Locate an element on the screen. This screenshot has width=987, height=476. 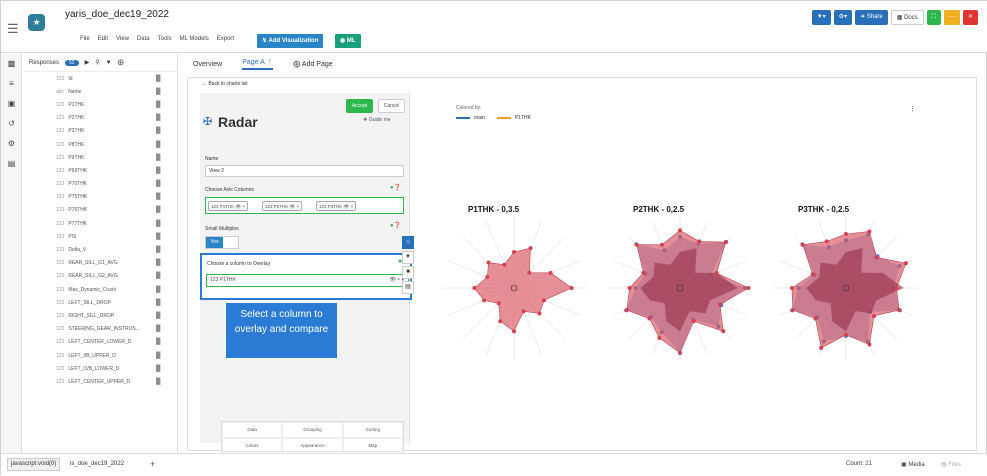
minimize-button: — is located at coordinates (951, 17).